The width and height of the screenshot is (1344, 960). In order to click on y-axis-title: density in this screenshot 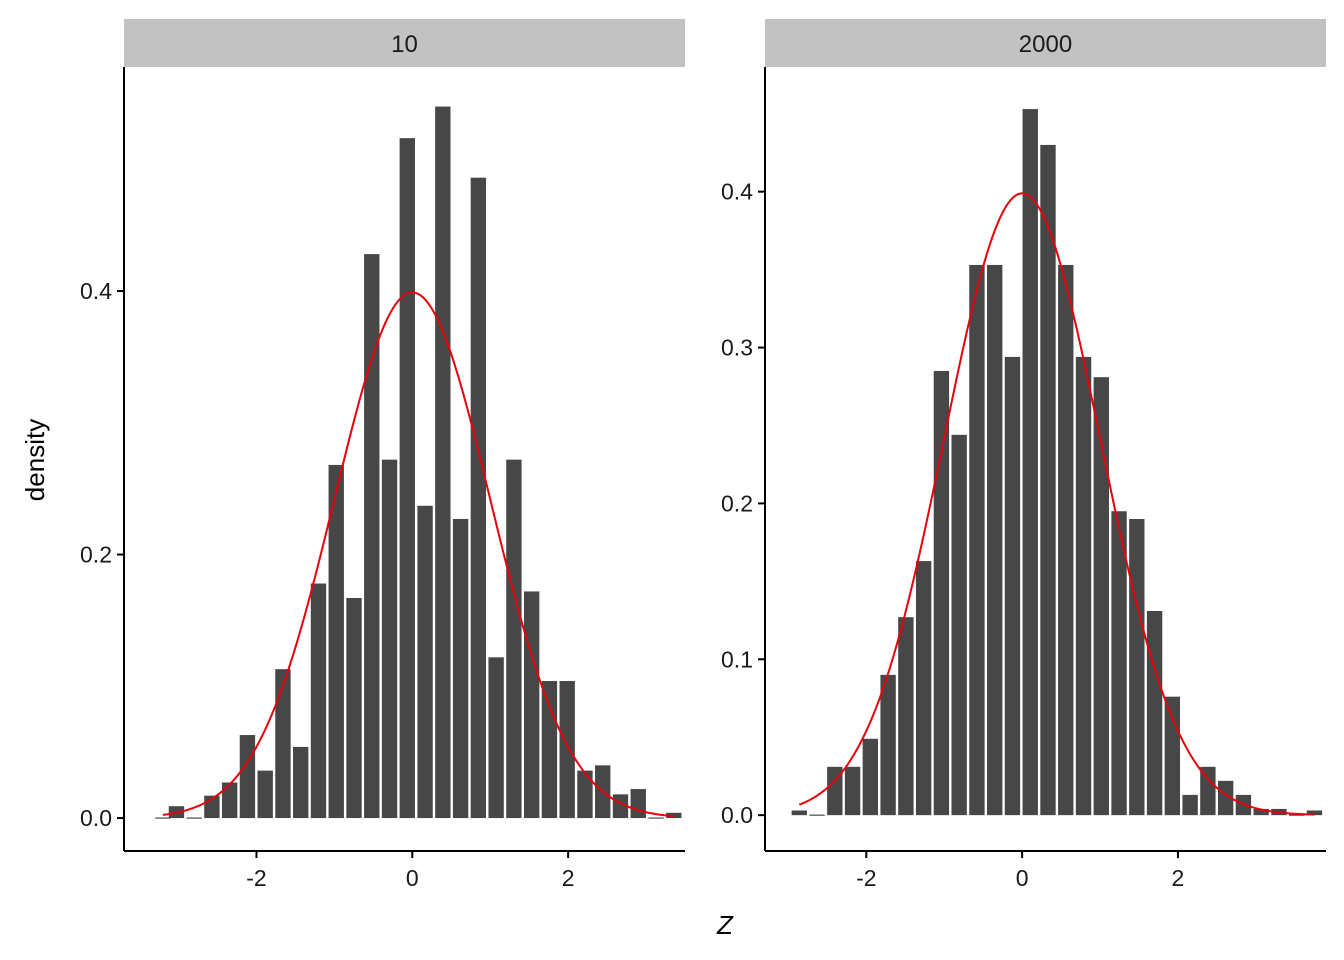, I will do `click(35, 460)`.